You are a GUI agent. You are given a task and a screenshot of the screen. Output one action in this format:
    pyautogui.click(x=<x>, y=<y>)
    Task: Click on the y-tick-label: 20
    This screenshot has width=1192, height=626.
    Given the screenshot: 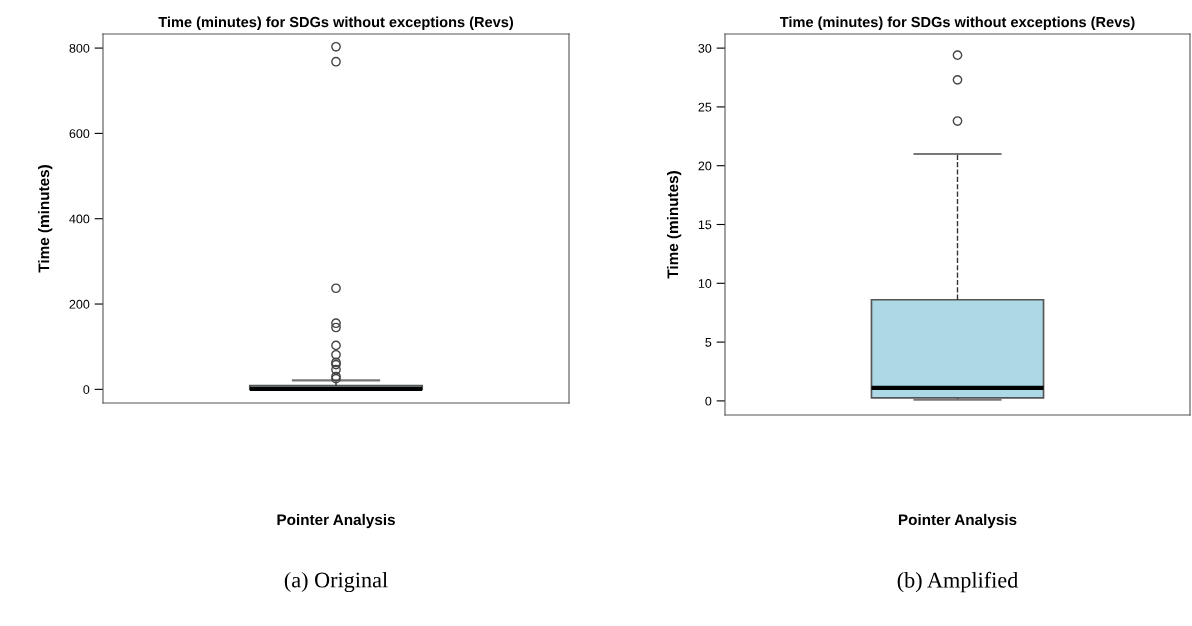 What is the action you would take?
    pyautogui.click(x=705, y=166)
    